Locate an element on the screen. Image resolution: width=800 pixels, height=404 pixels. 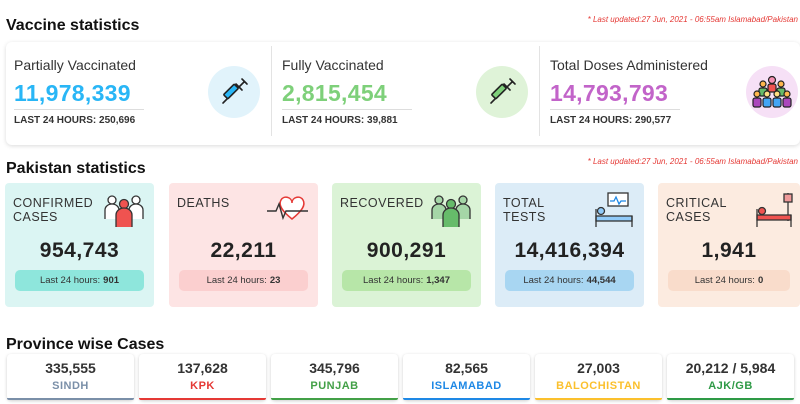
card-label: RECOVERED is located at coordinates (382, 203).